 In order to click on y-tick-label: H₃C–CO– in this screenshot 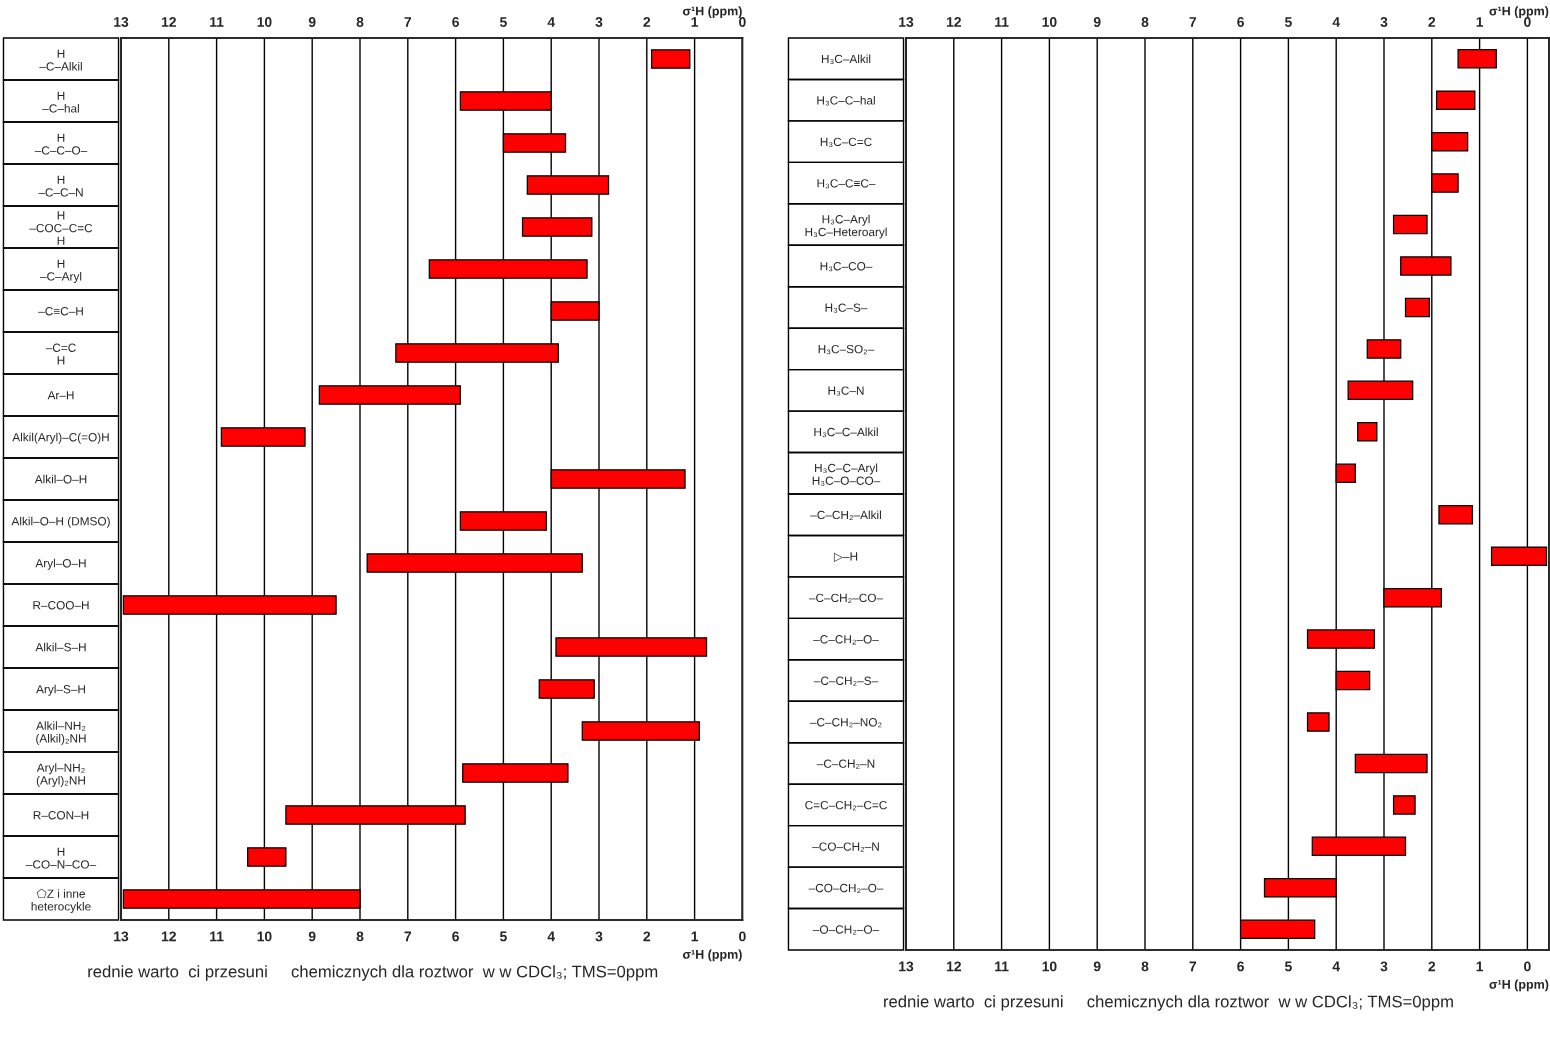, I will do `click(846, 267)`.